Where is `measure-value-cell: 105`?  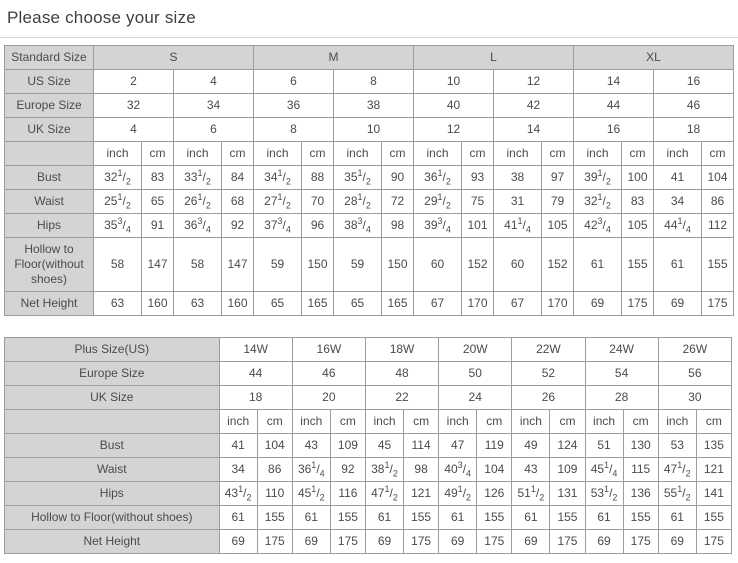
measure-value-cell: 105 is located at coordinates (638, 225).